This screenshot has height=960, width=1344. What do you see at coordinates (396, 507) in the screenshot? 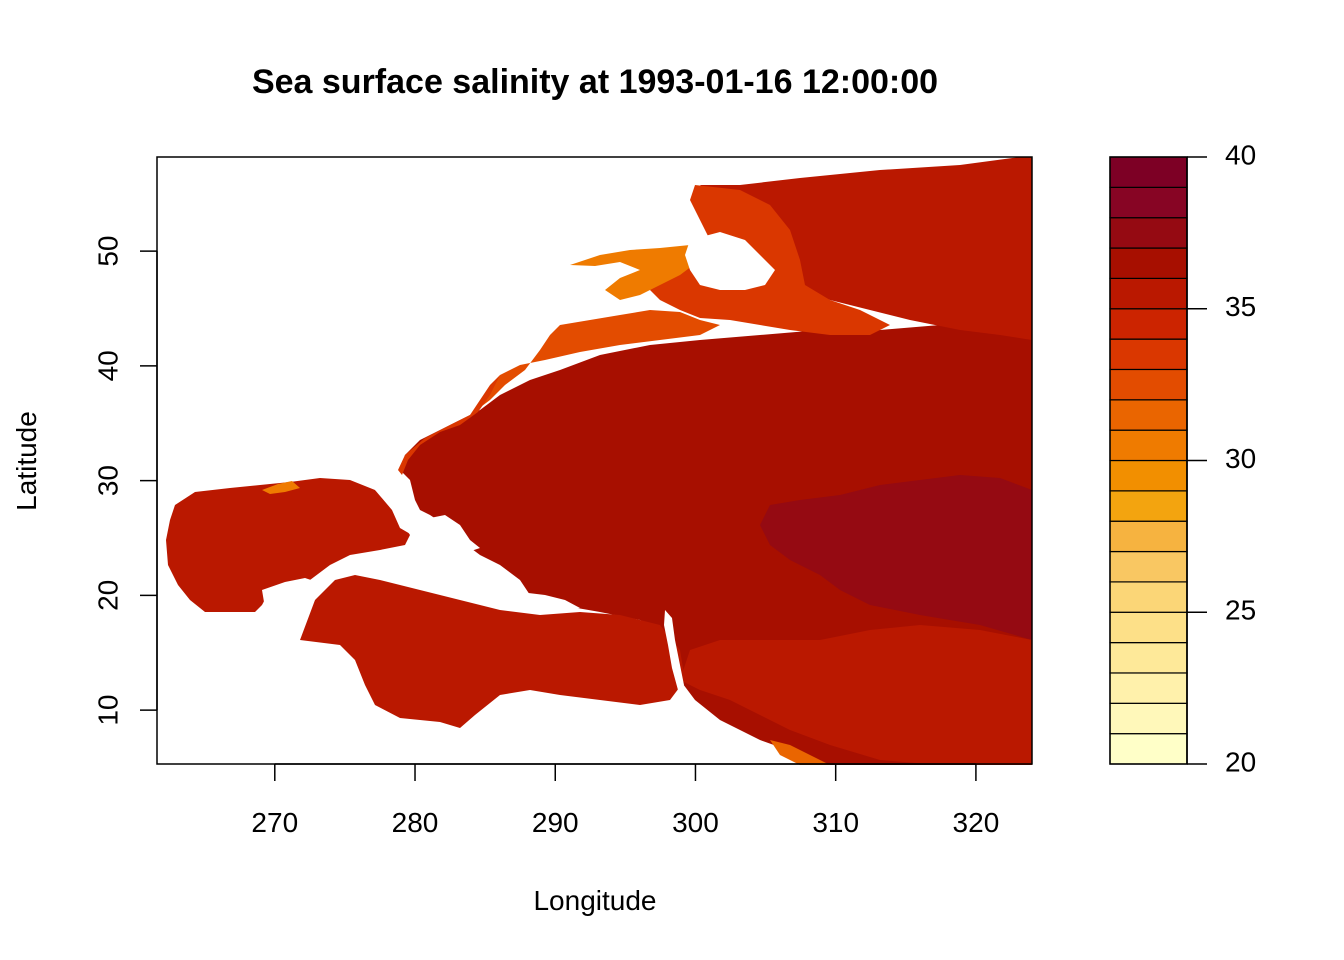
I see `land-florida` at bounding box center [396, 507].